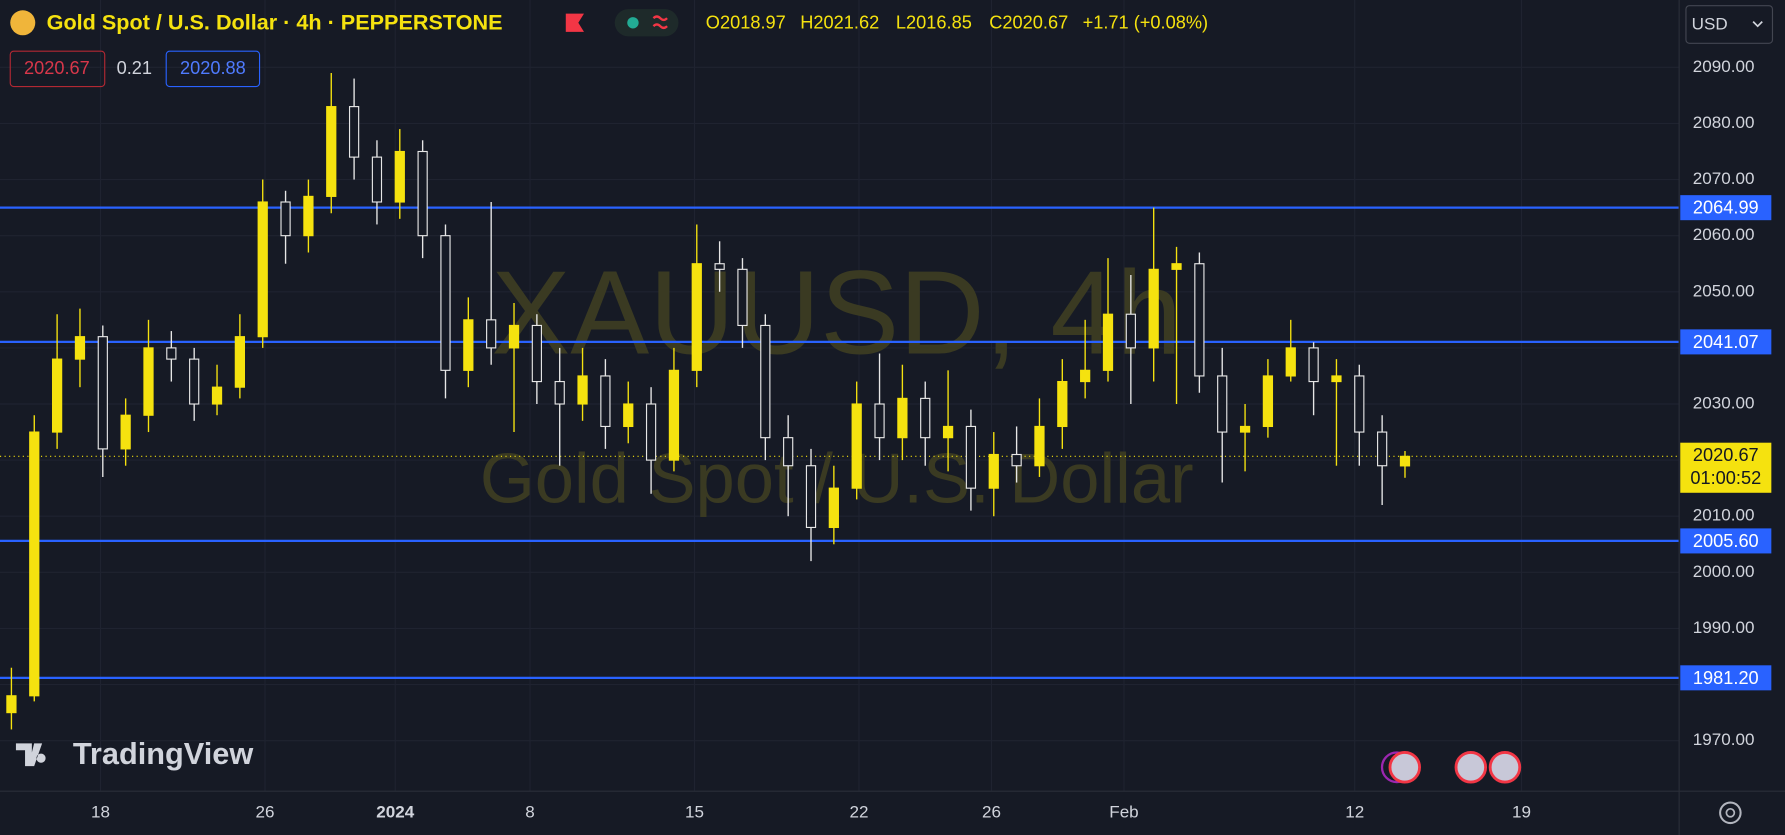  I want to click on y-tick-label: 1990.00, so click(1724, 627).